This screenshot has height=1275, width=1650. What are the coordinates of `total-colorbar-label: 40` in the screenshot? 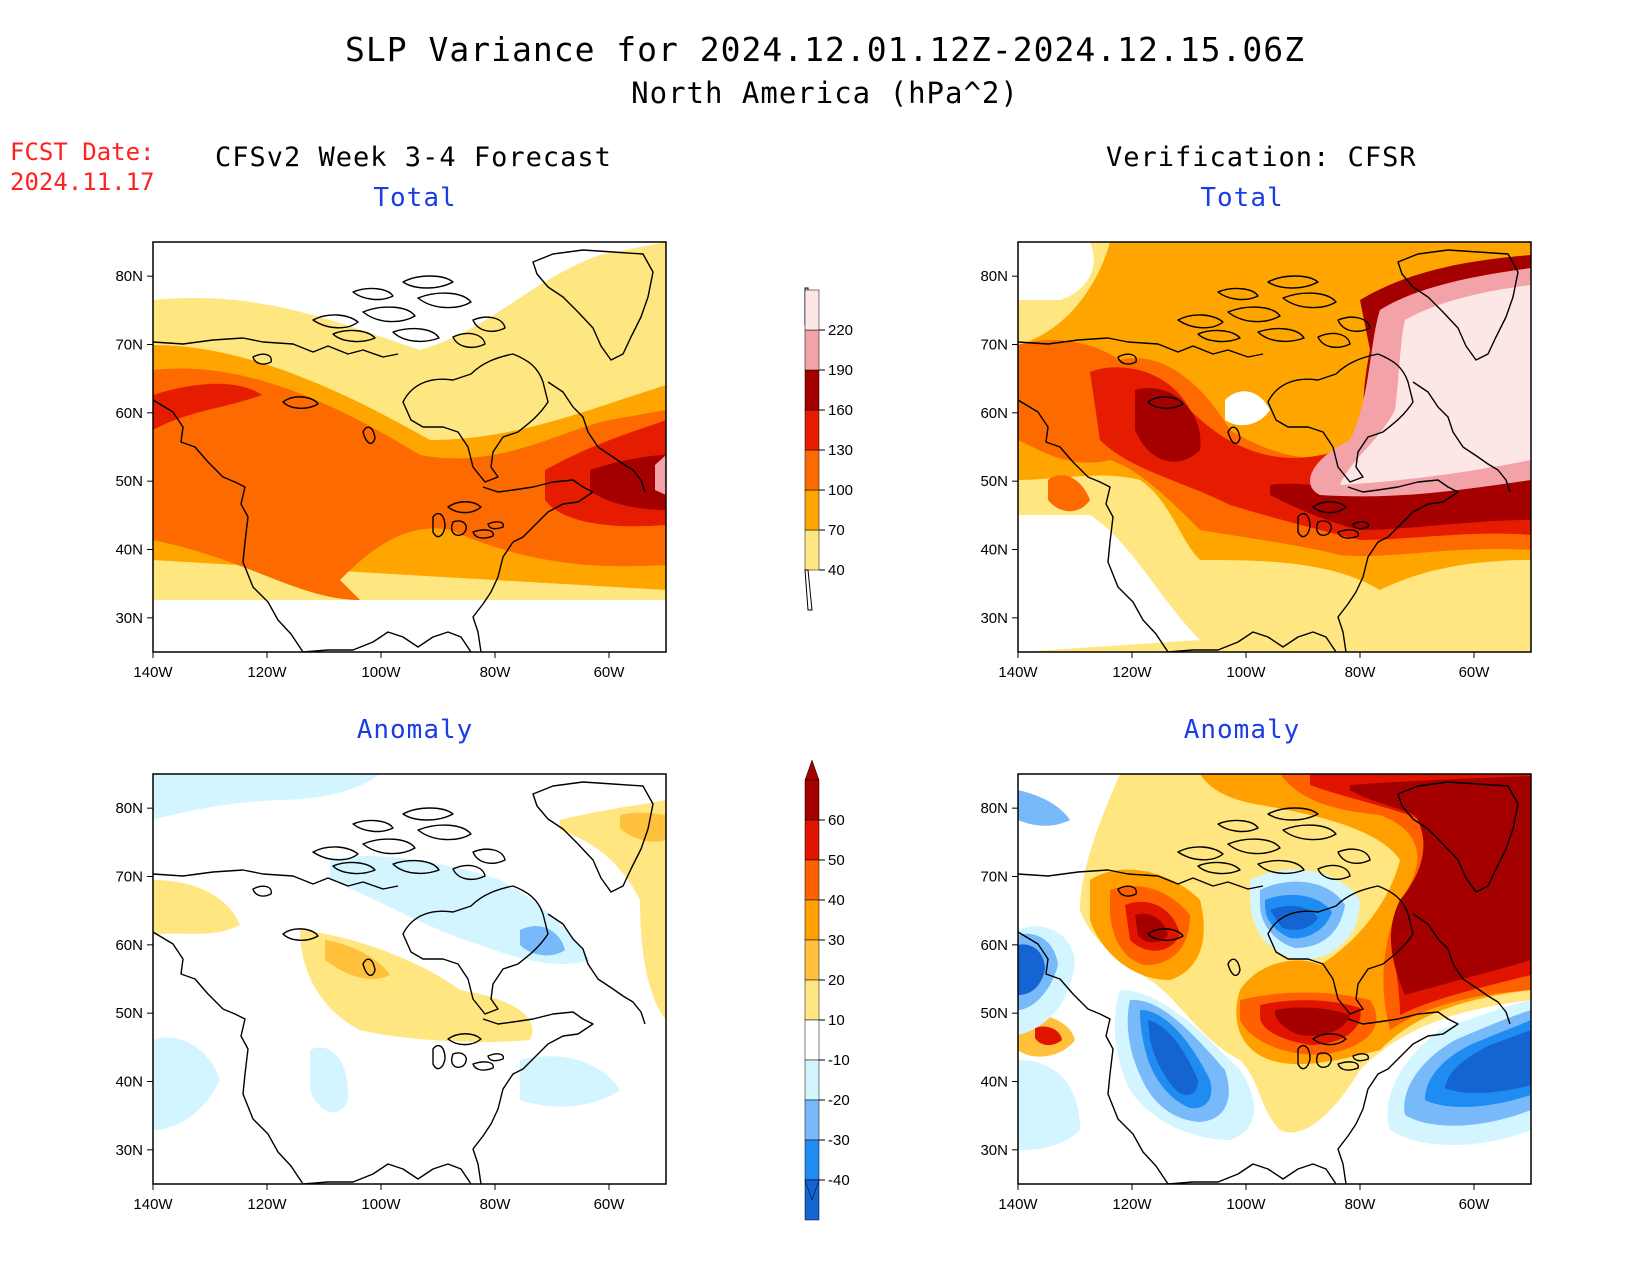 It's located at (836, 570).